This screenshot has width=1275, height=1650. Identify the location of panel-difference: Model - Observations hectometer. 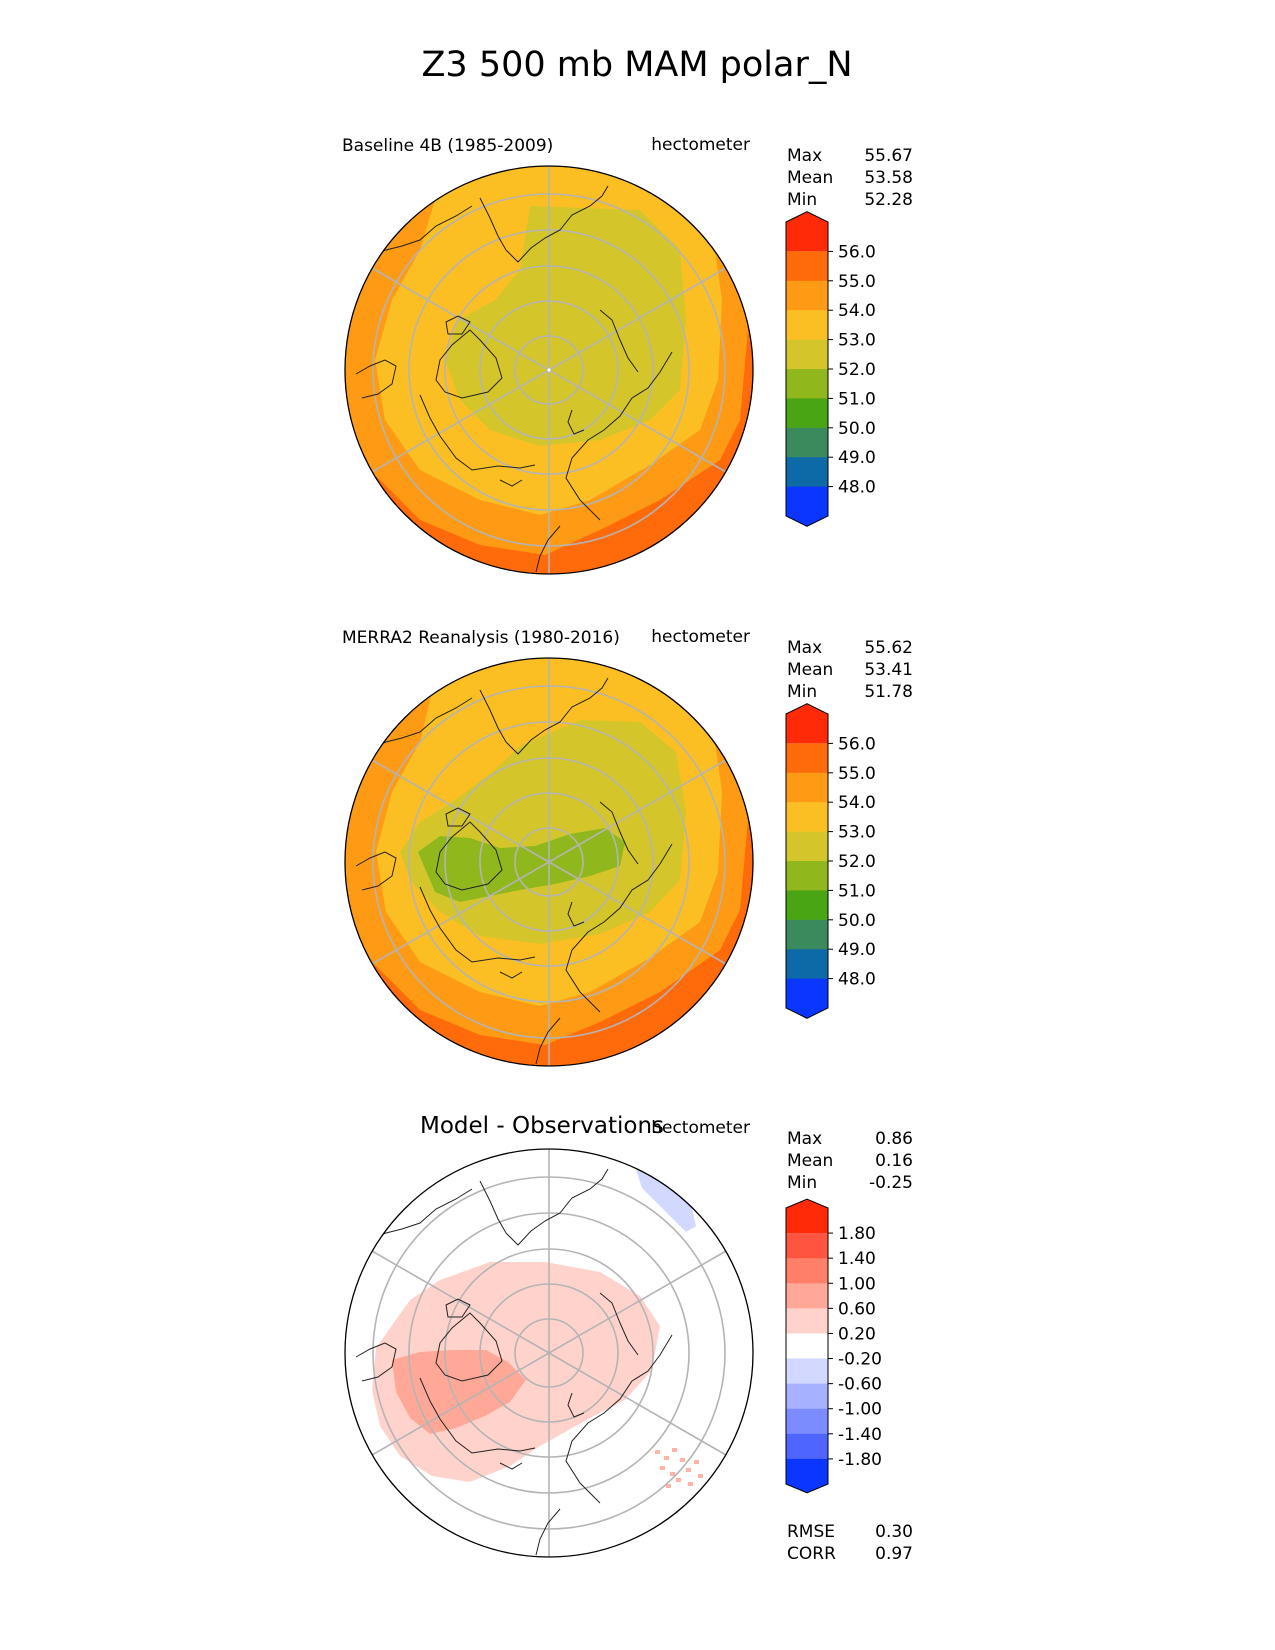
(628, 1338).